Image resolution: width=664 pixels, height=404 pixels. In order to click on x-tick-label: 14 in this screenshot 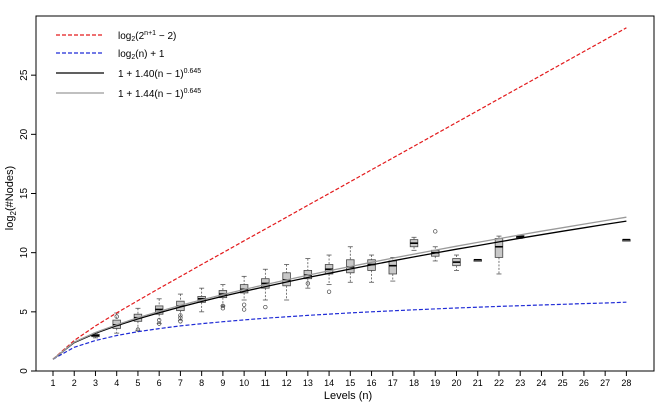, I will do `click(329, 383)`.